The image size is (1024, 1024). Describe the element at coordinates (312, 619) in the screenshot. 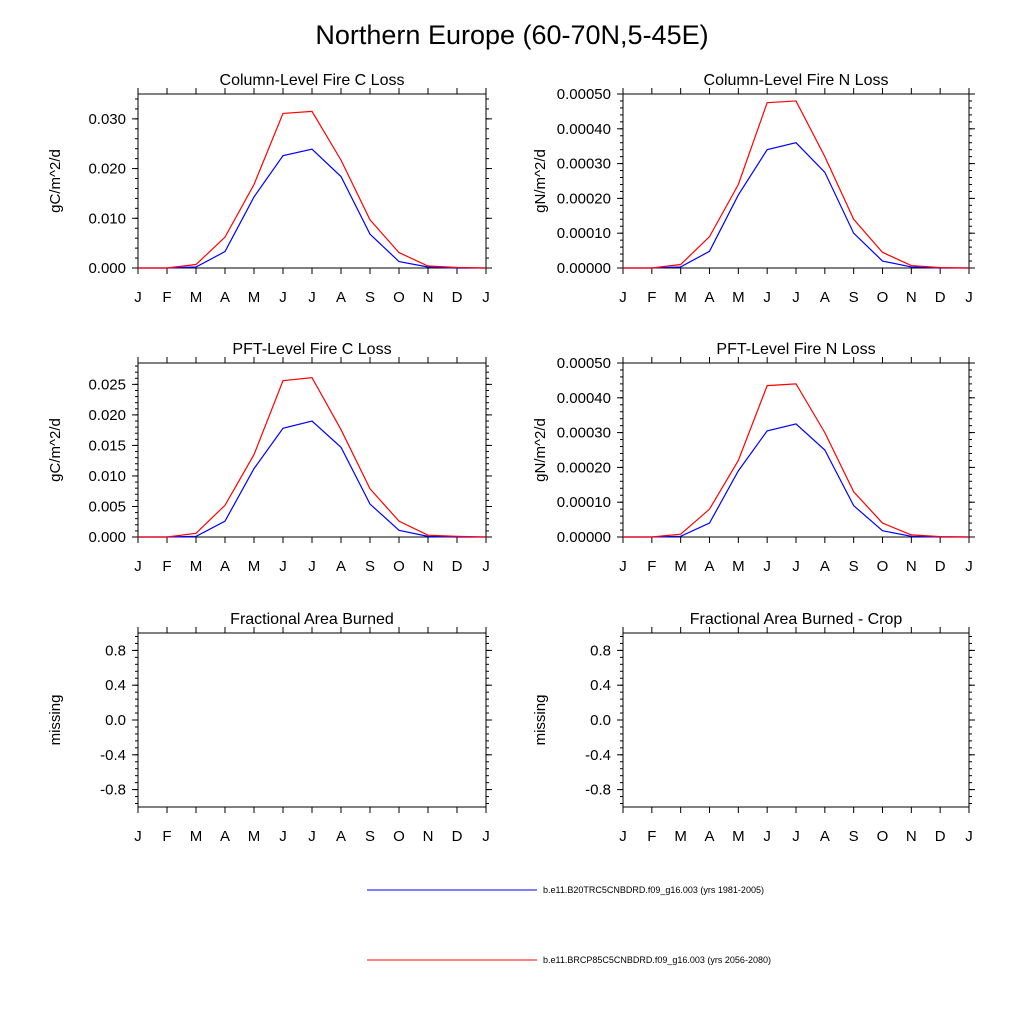

I see `panel-title: Fractional Area Burned` at that location.